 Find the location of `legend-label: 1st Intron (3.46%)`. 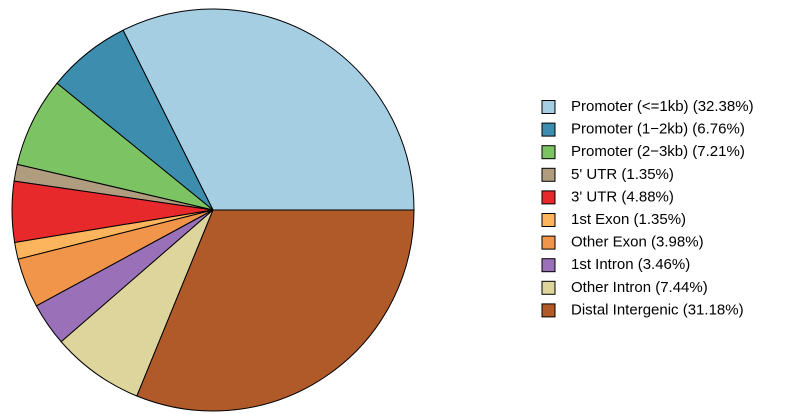

legend-label: 1st Intron (3.46%) is located at coordinates (630, 264).